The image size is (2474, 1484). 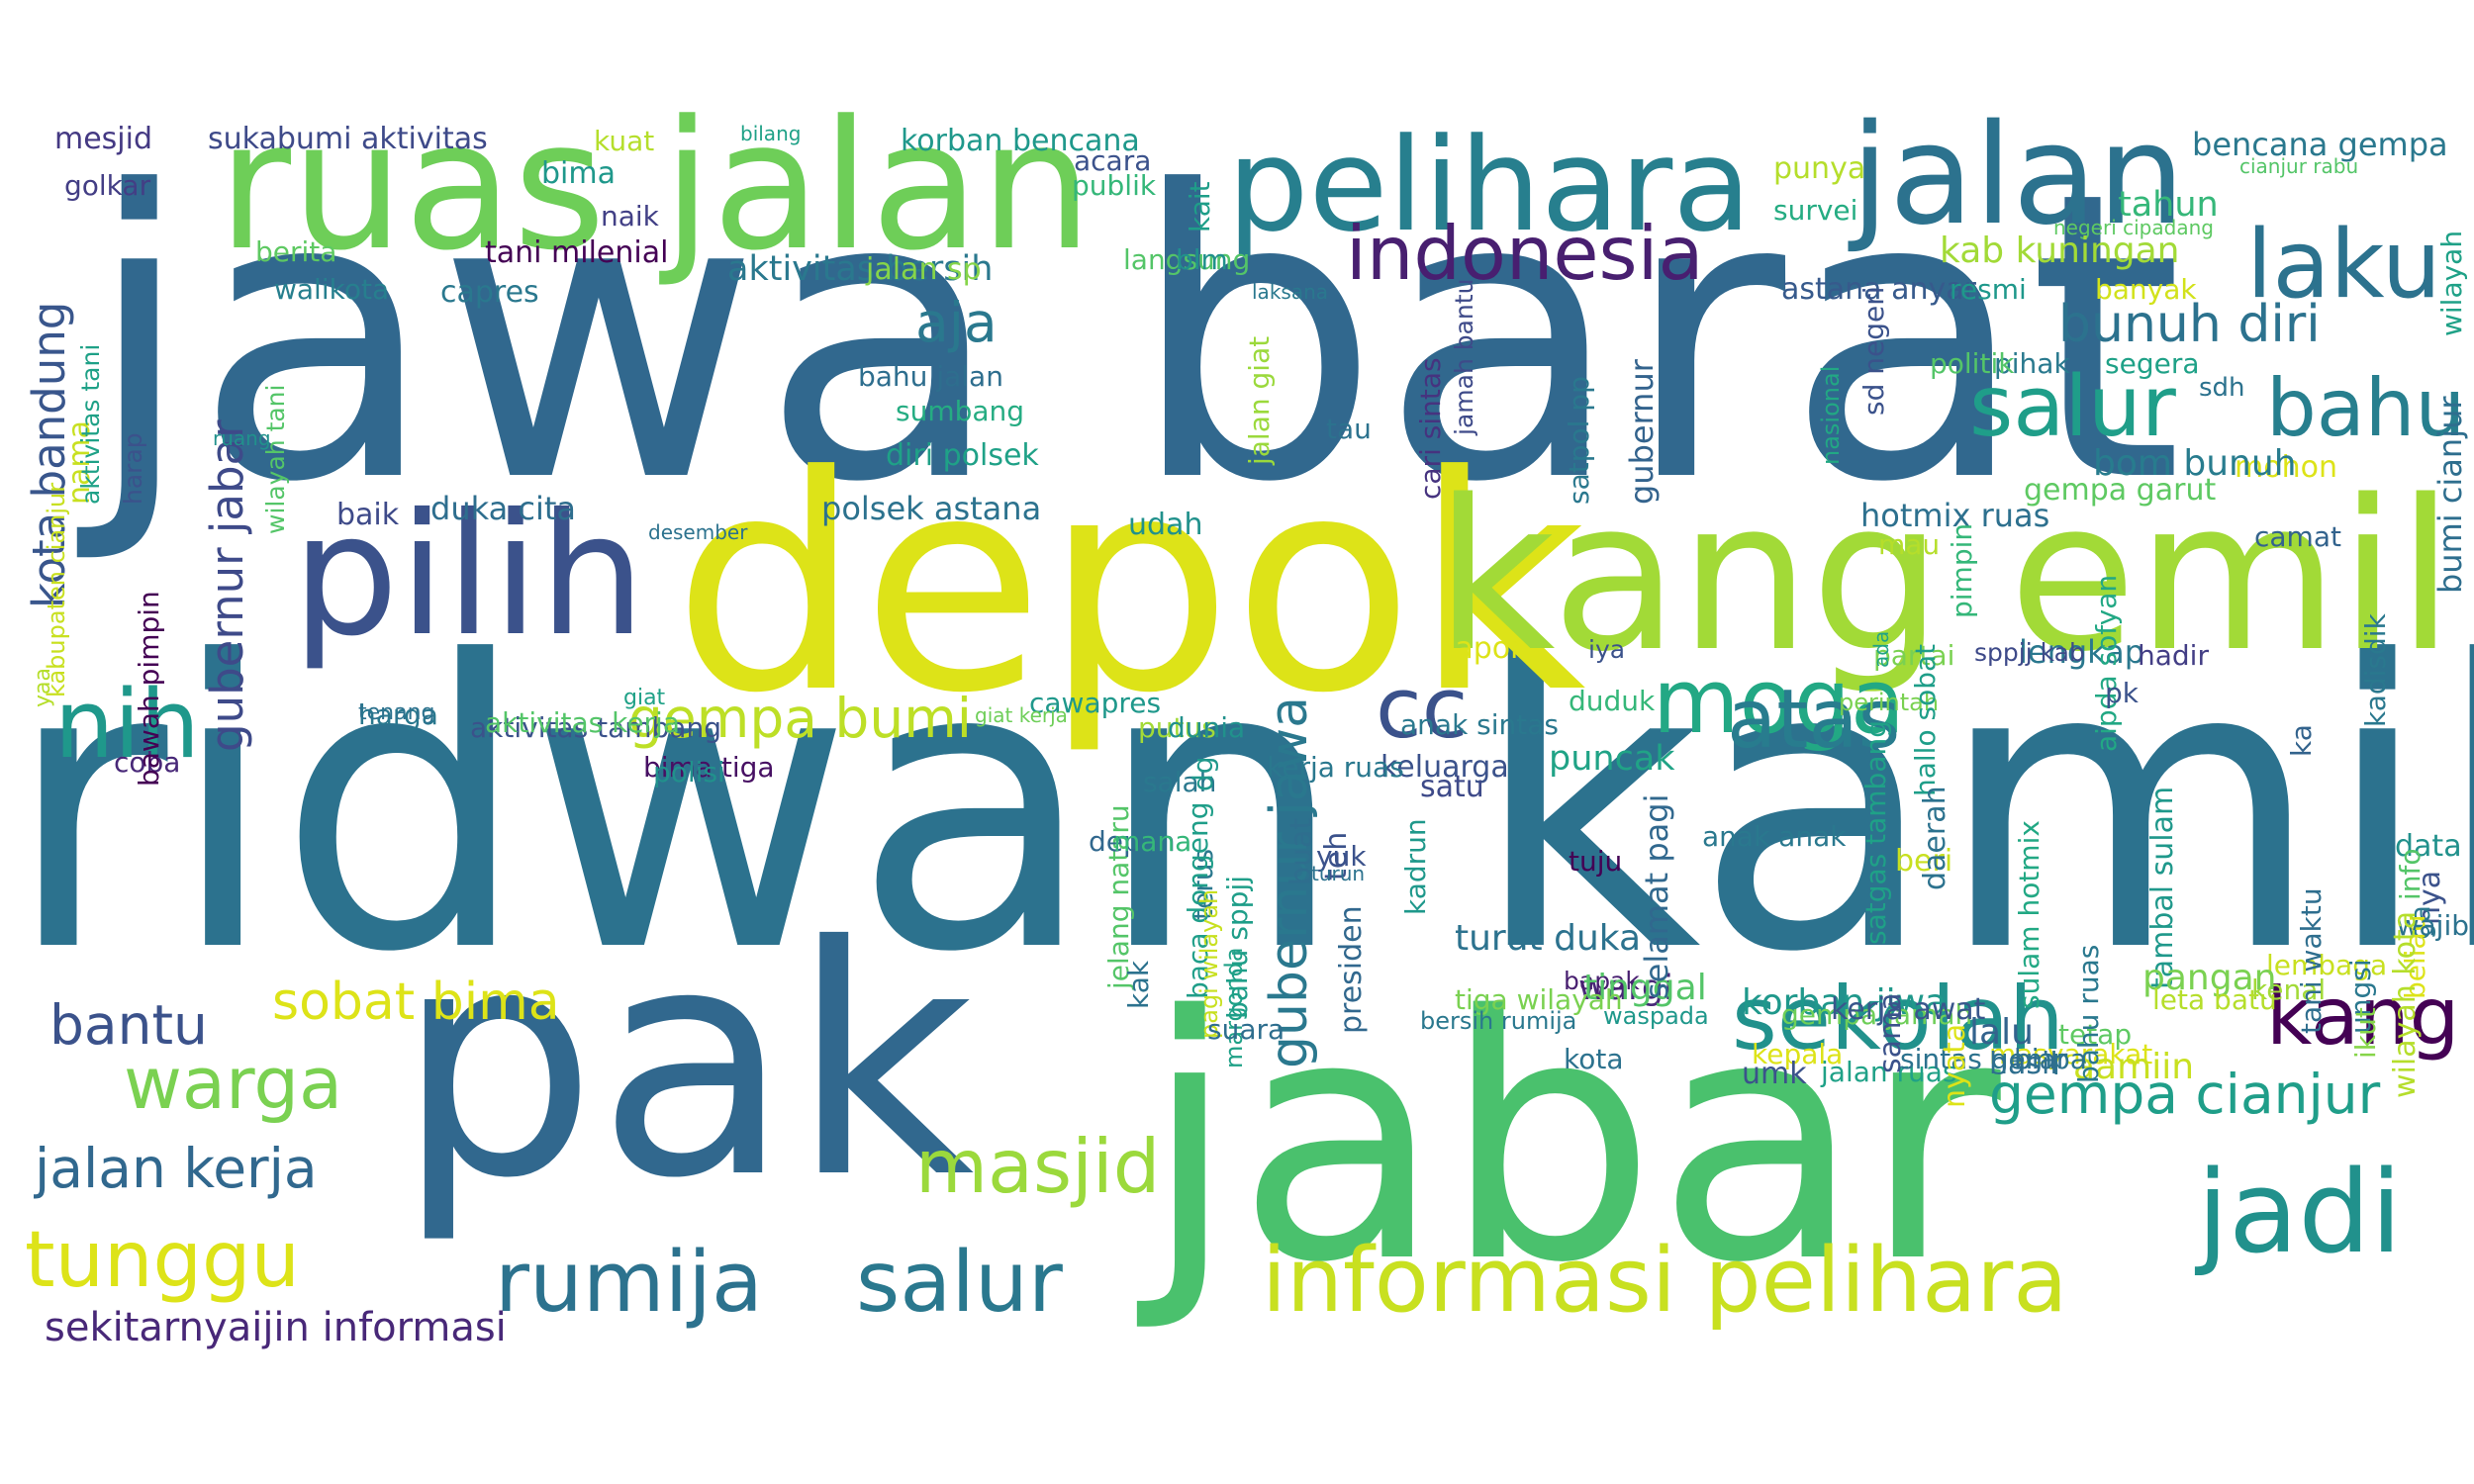 I want to click on word-cloud-term: pilih, so click(x=469, y=576).